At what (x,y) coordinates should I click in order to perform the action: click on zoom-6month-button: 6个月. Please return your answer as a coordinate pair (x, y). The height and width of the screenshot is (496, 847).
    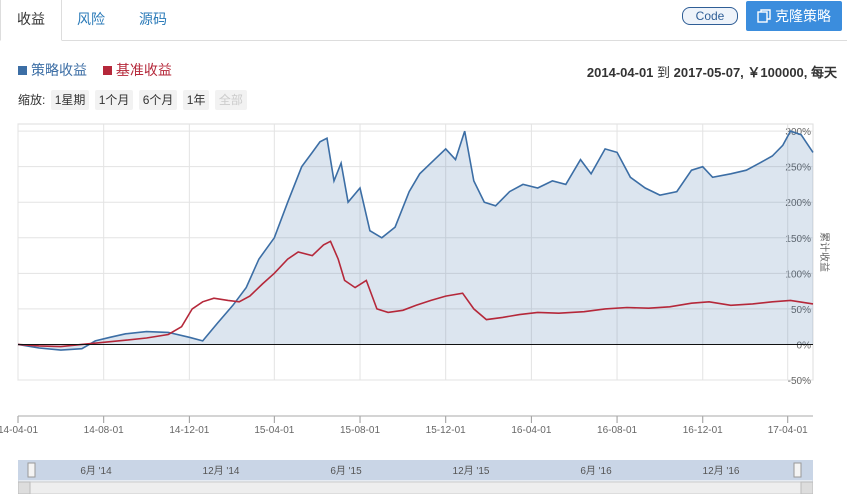
    Looking at the image, I should click on (158, 100).